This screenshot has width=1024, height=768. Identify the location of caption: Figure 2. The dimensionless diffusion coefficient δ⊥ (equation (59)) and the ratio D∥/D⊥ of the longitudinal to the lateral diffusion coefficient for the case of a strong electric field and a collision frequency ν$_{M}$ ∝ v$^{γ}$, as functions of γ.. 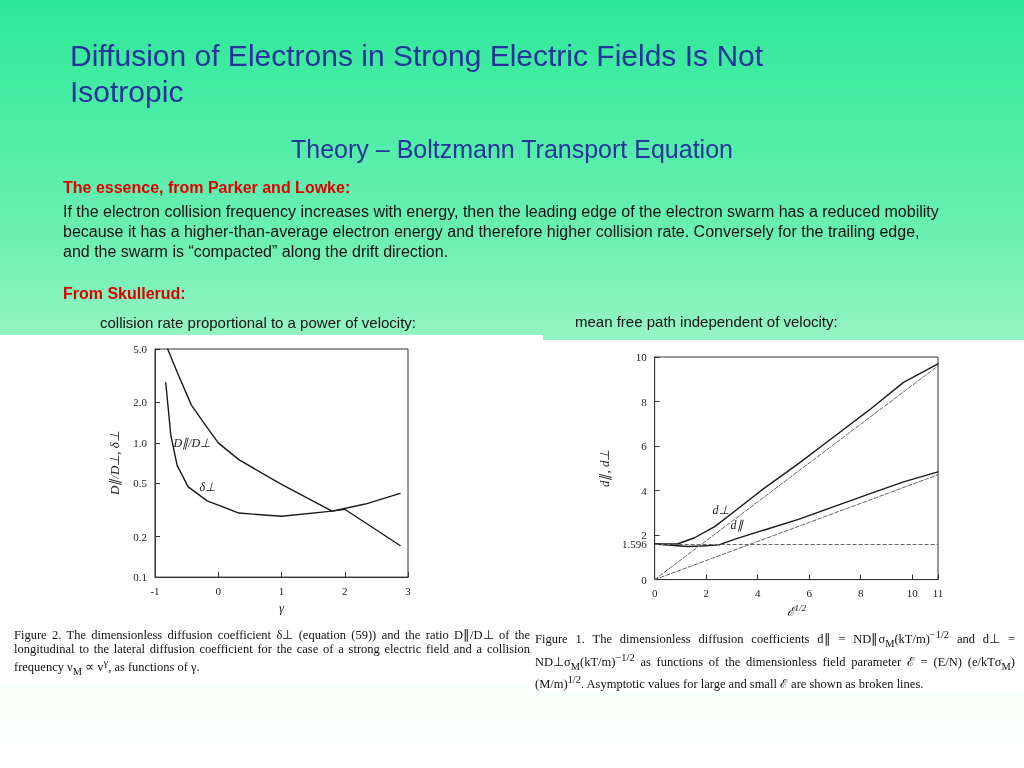
(272, 653).